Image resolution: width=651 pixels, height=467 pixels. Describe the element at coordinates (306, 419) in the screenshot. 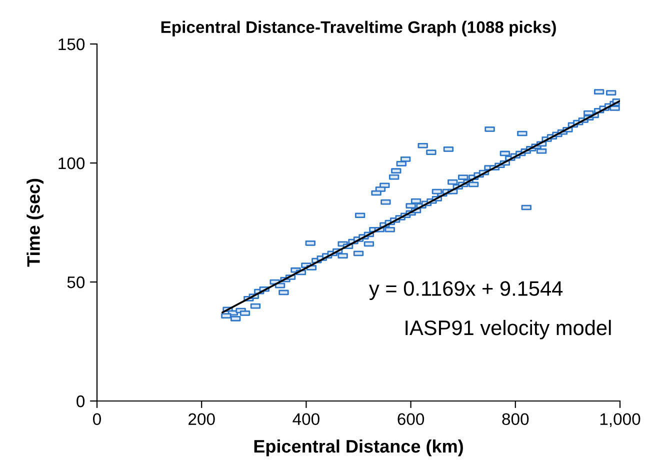

I see `x-tick-label: 400` at that location.